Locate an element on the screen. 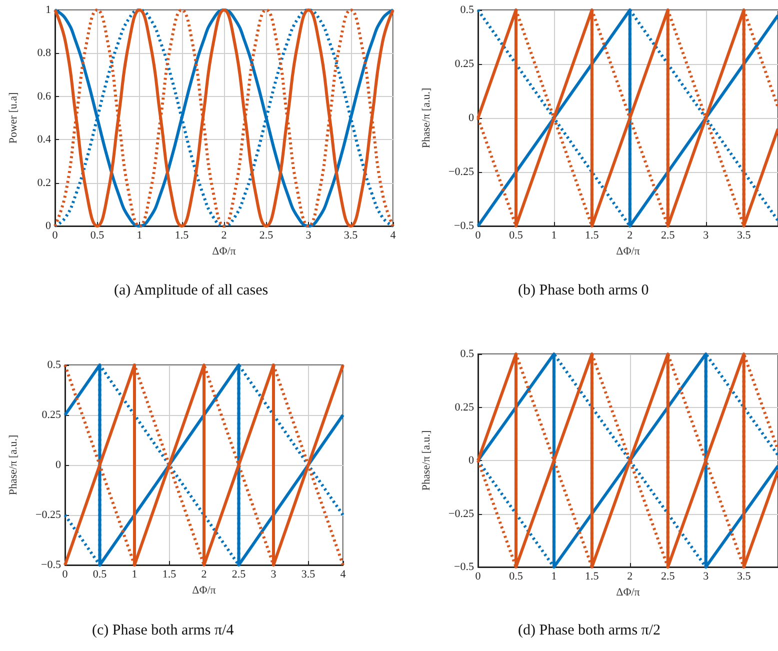  text: (d) Phase both arms π/2 is located at coordinates (589, 630).